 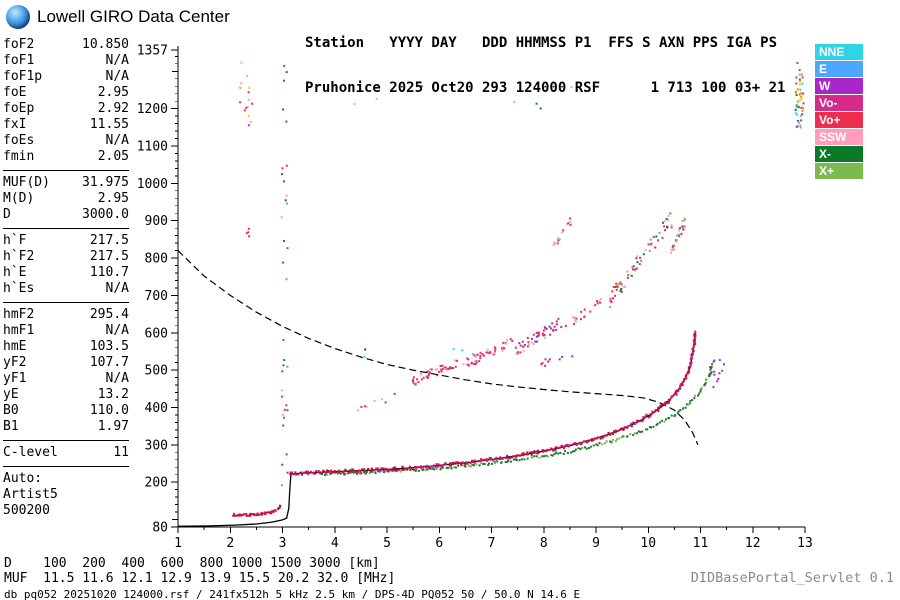 I want to click on param-value: 2.92, so click(x=113, y=108).